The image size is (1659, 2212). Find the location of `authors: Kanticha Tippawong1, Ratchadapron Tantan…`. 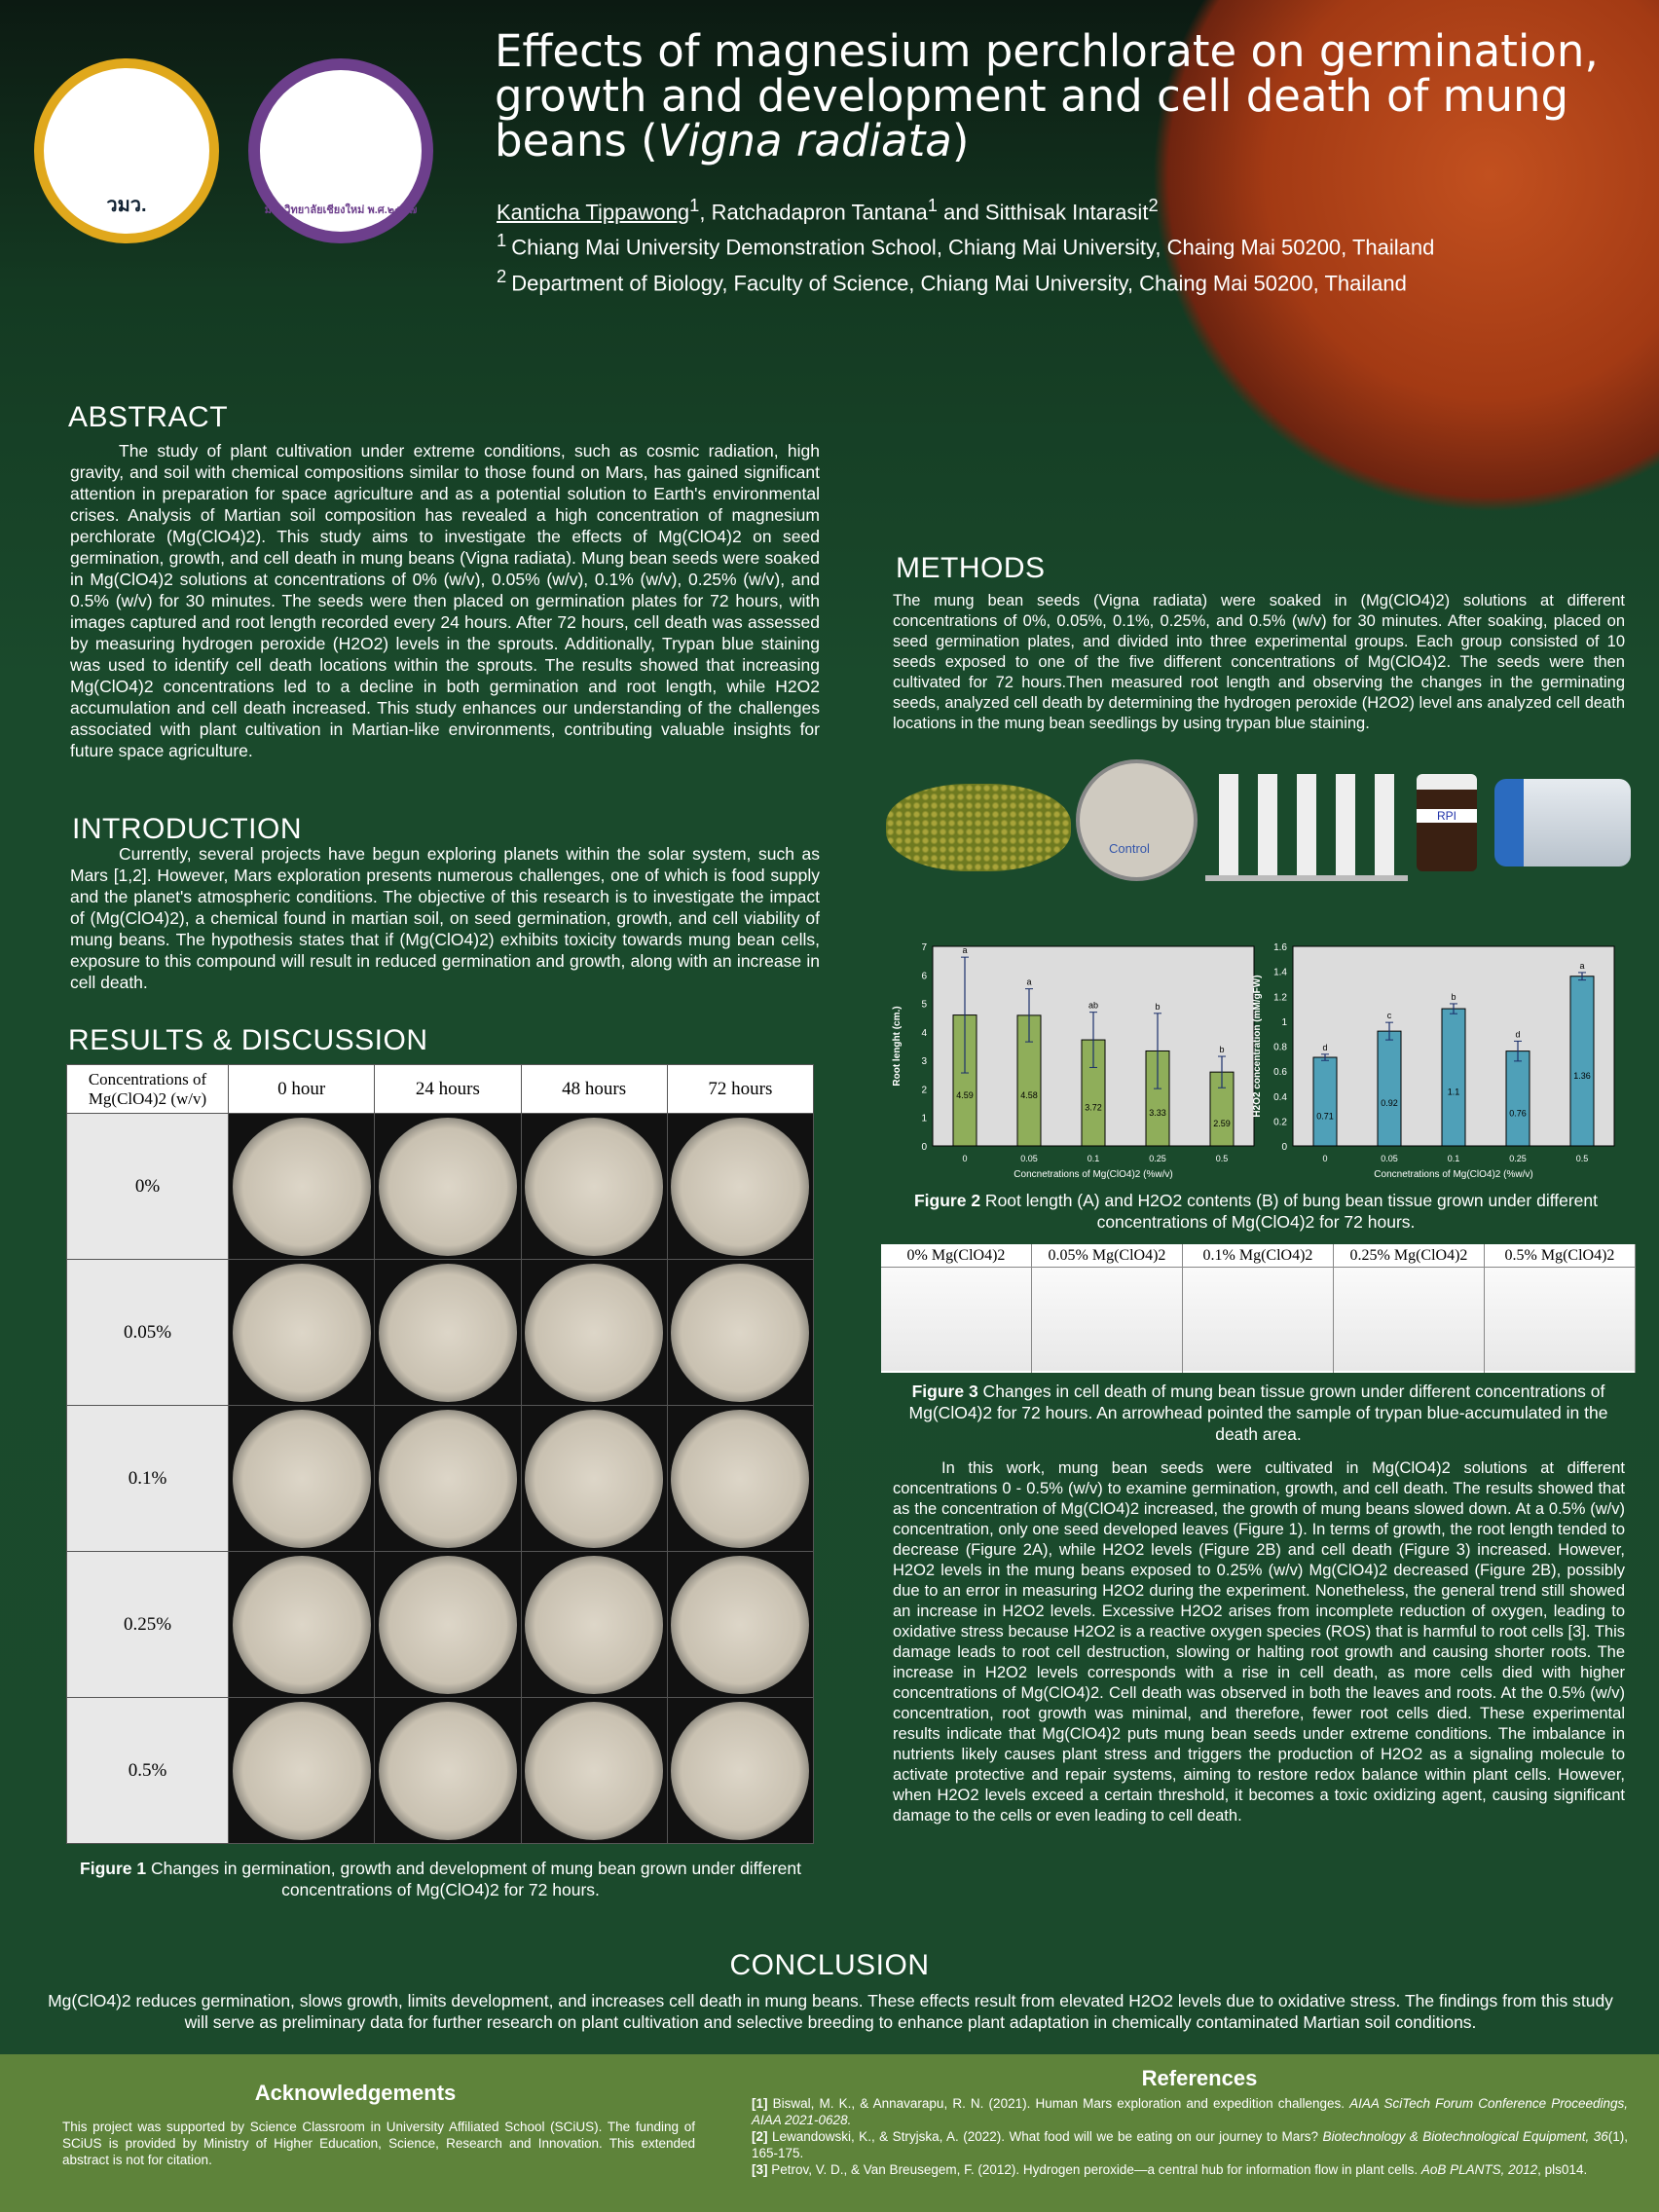

authors: Kanticha Tippawong1, Ratchadapron Tantan… is located at coordinates (966, 245).